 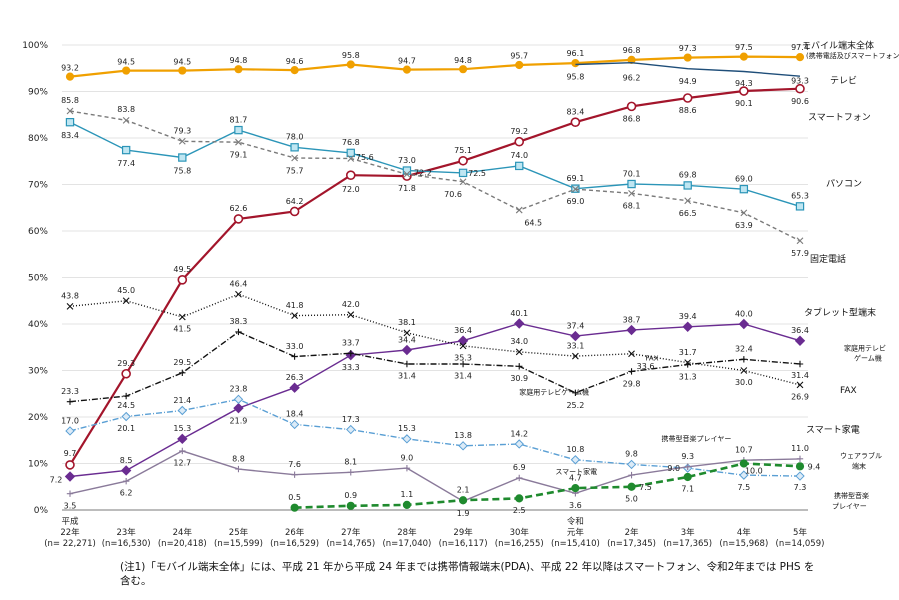 What do you see at coordinates (800, 101) in the screenshot?
I see `data-label: 90.6` at bounding box center [800, 101].